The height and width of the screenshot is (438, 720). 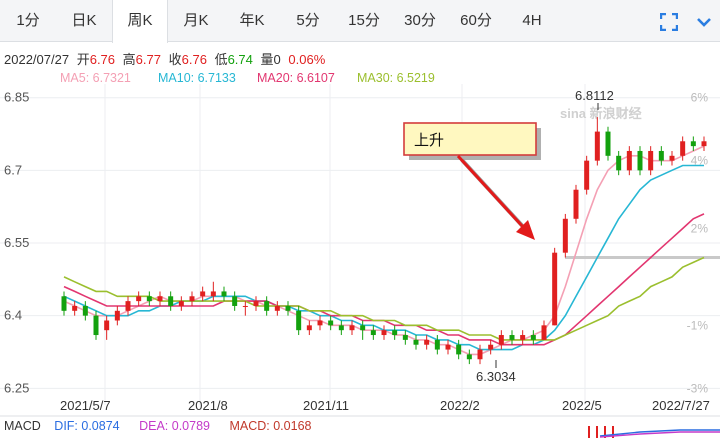 I want to click on info-date: 2022/07/27, so click(x=37, y=59).